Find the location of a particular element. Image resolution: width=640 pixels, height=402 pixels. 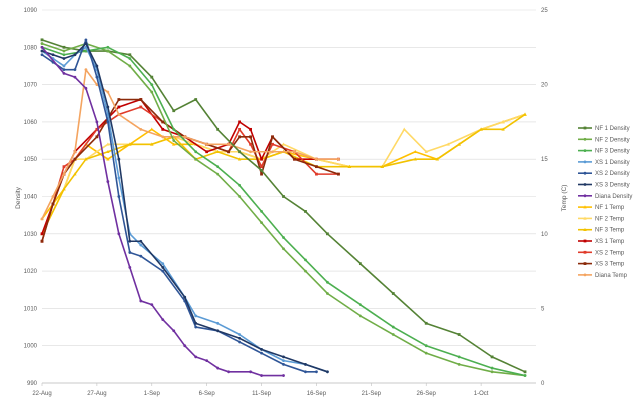

legend-label: XS 1 Density is located at coordinates (612, 163).